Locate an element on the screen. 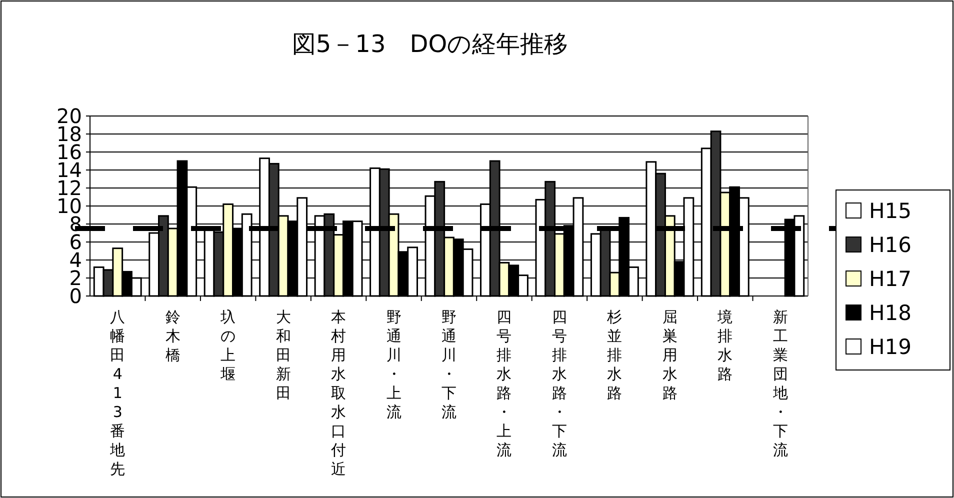 This screenshot has height=498, width=954. category-label: 八幡田413番地先 is located at coordinates (118, 393).